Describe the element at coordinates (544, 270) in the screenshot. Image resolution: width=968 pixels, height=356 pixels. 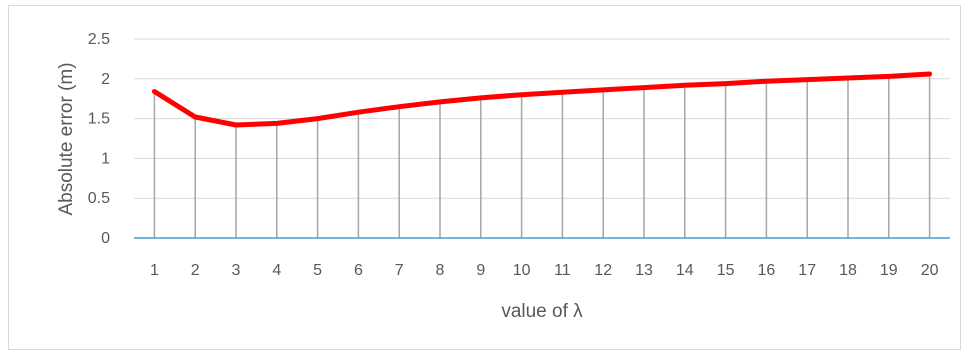
I see `x-tick-labels: 1 2 3 4 5 6 7 8 9 10 11 12 13 14 15 16 17 18 19 20` at that location.